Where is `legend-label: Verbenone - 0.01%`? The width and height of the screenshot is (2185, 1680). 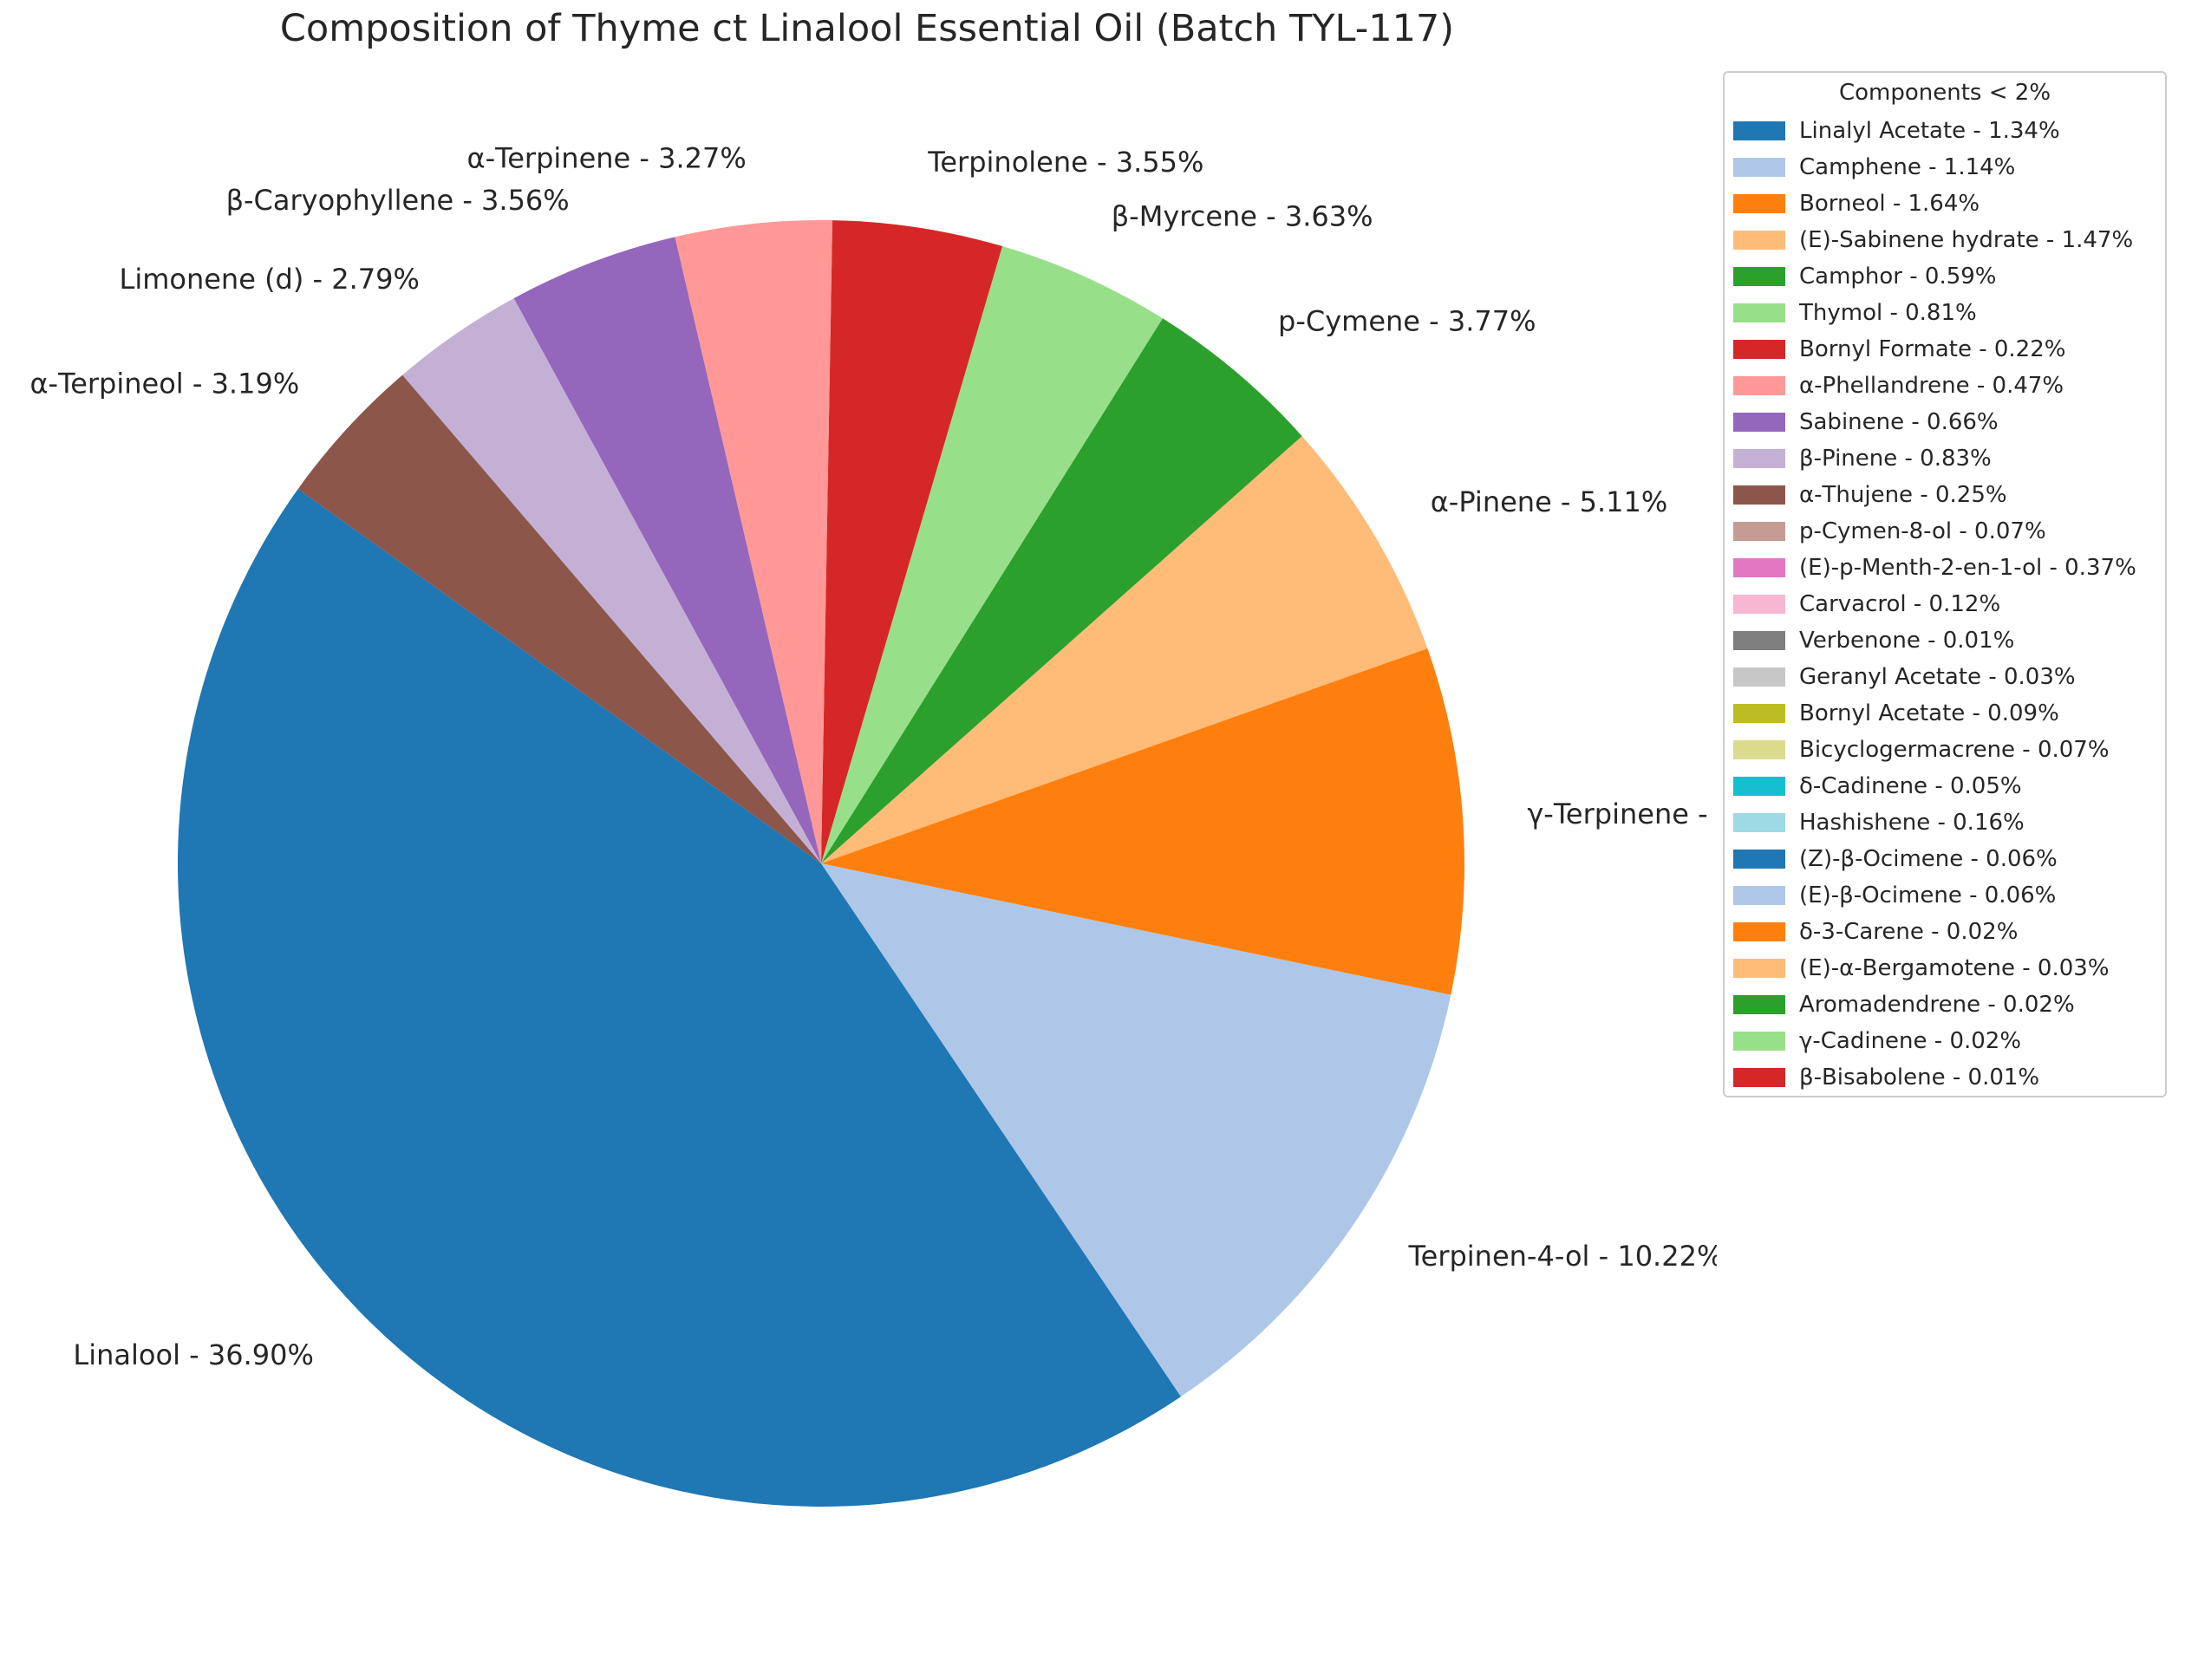 legend-label: Verbenone - 0.01% is located at coordinates (1907, 641).